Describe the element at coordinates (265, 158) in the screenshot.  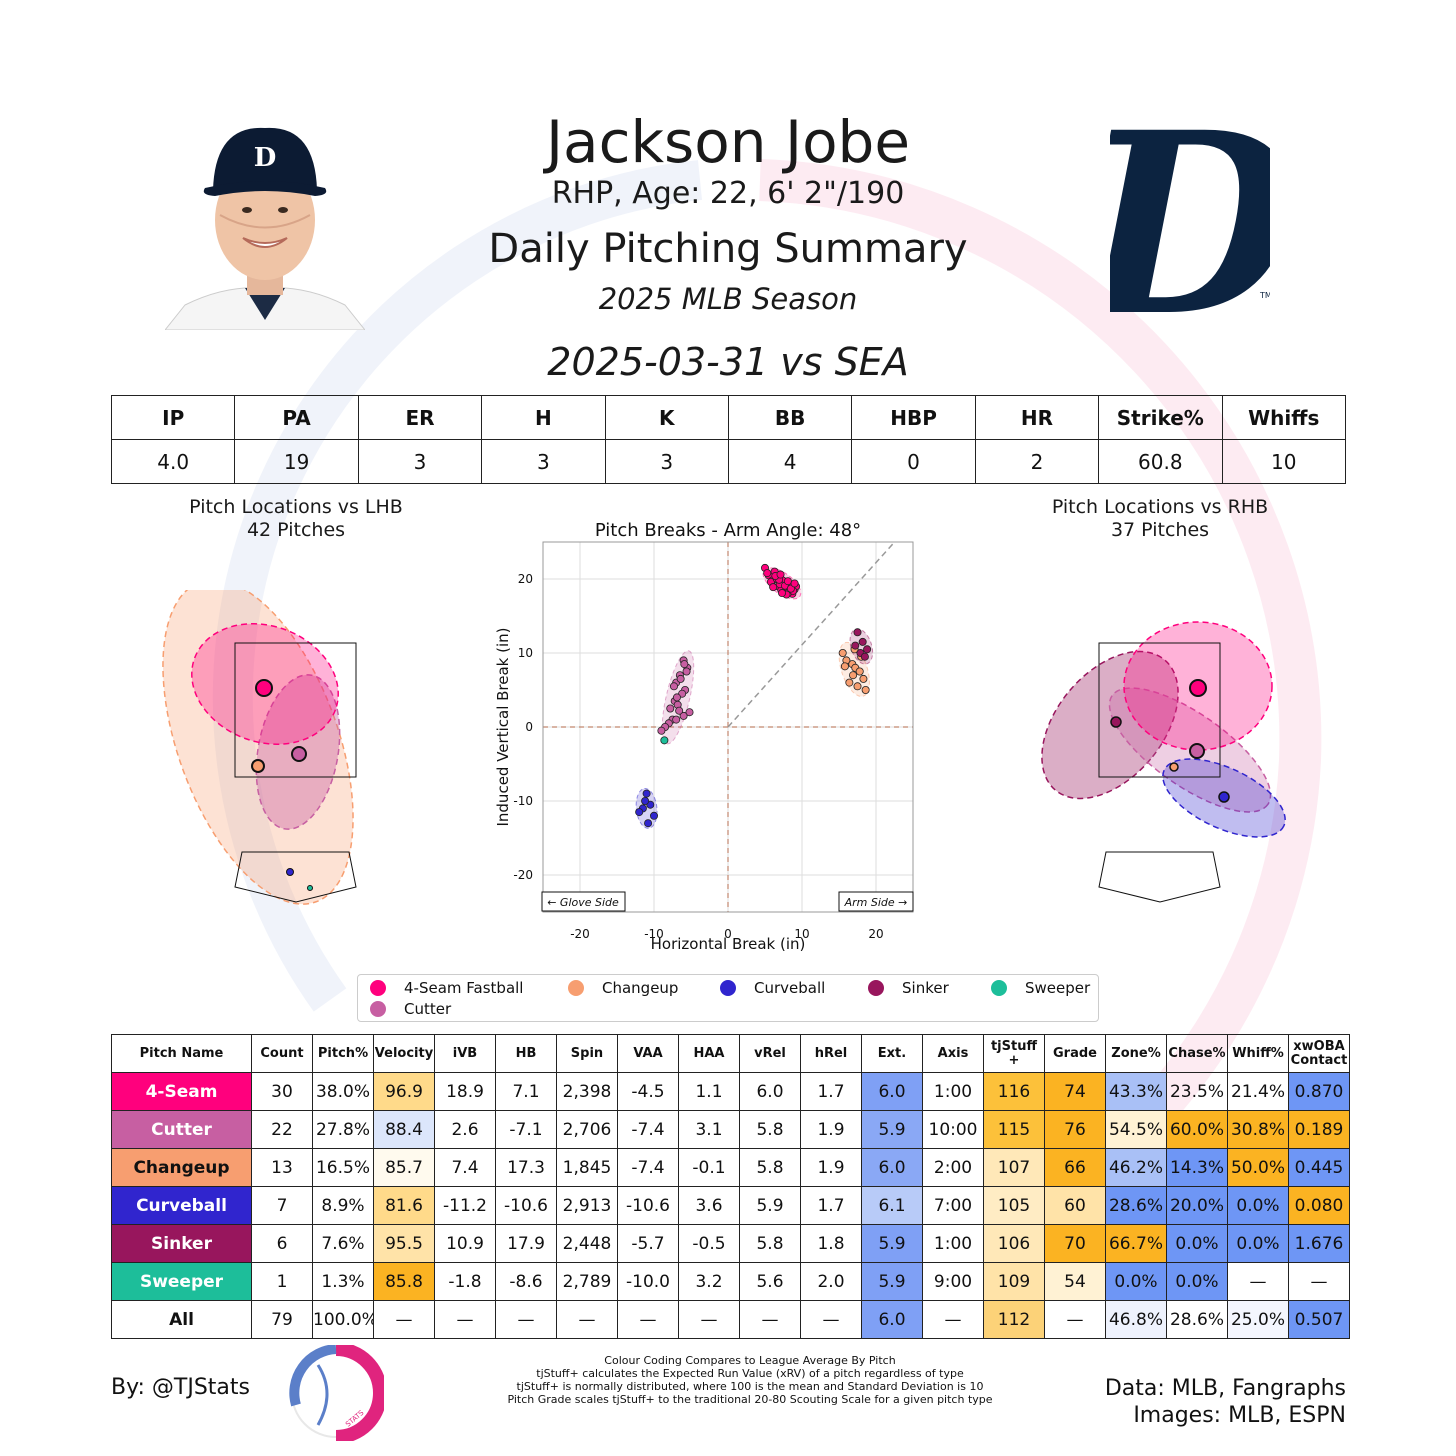
I see `cap-logo-letter: D` at that location.